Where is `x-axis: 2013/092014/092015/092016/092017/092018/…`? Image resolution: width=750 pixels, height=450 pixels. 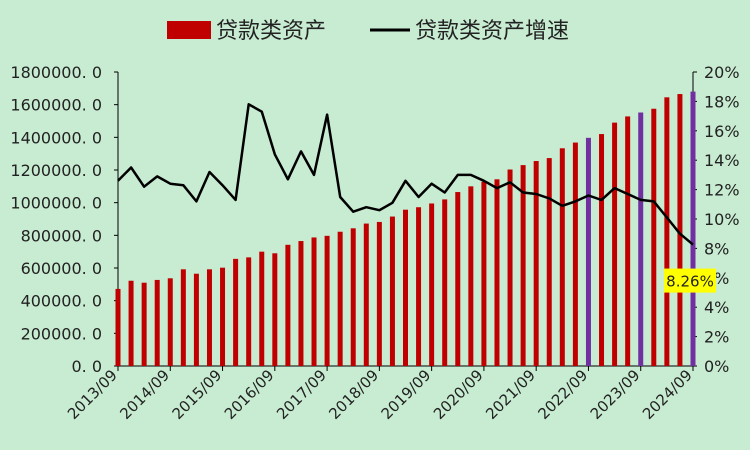 x-axis: 2013/092014/092015/092016/092017/092018/… is located at coordinates (380, 394).